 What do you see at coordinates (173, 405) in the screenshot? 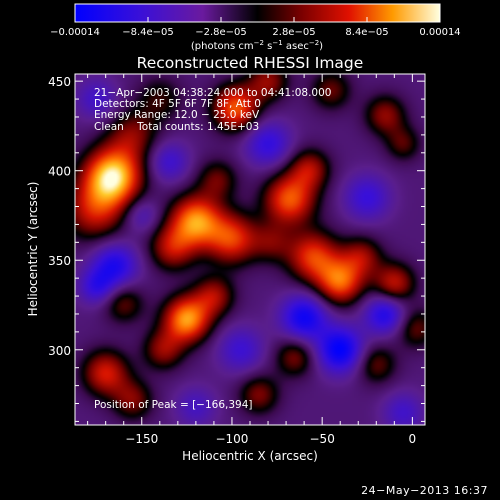
I see `peak-position-label: Position of Peak = [−166,394]` at bounding box center [173, 405].